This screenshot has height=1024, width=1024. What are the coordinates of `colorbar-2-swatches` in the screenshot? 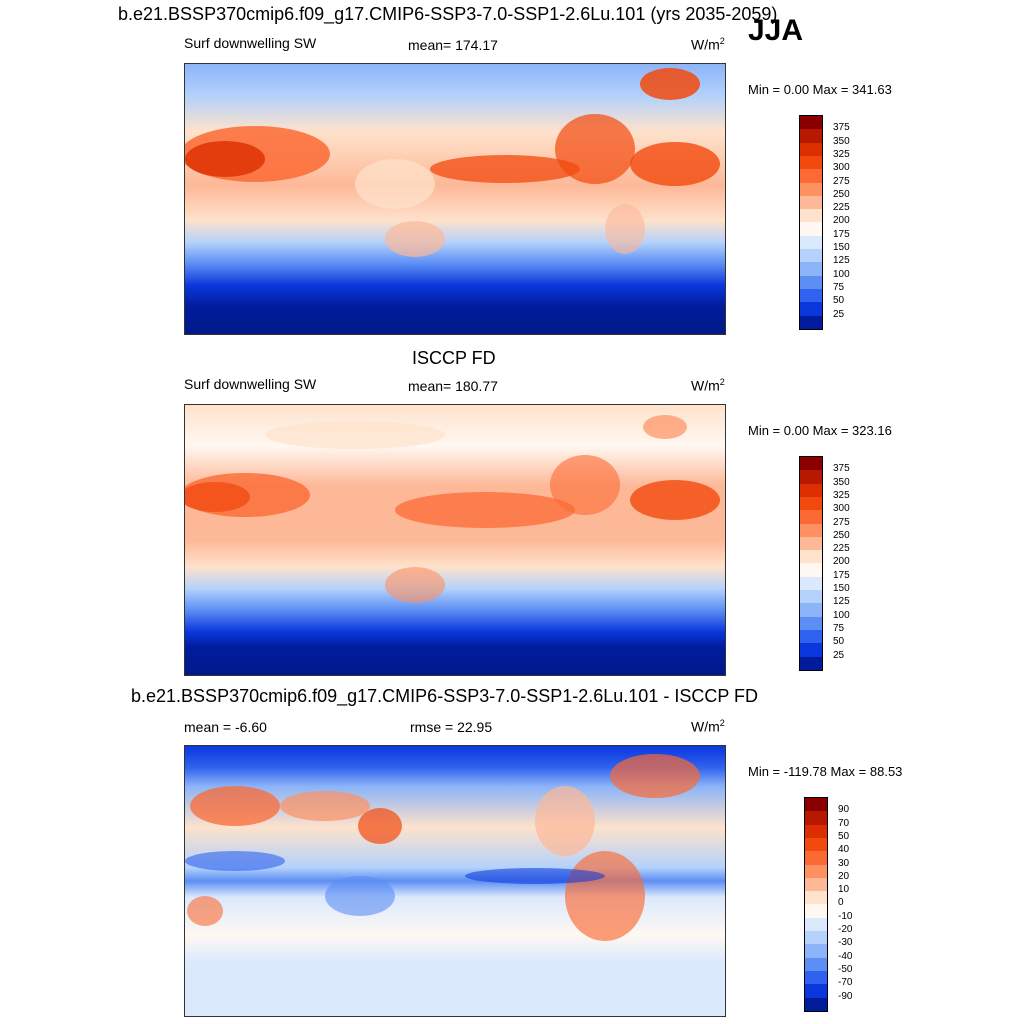 It's located at (811, 563).